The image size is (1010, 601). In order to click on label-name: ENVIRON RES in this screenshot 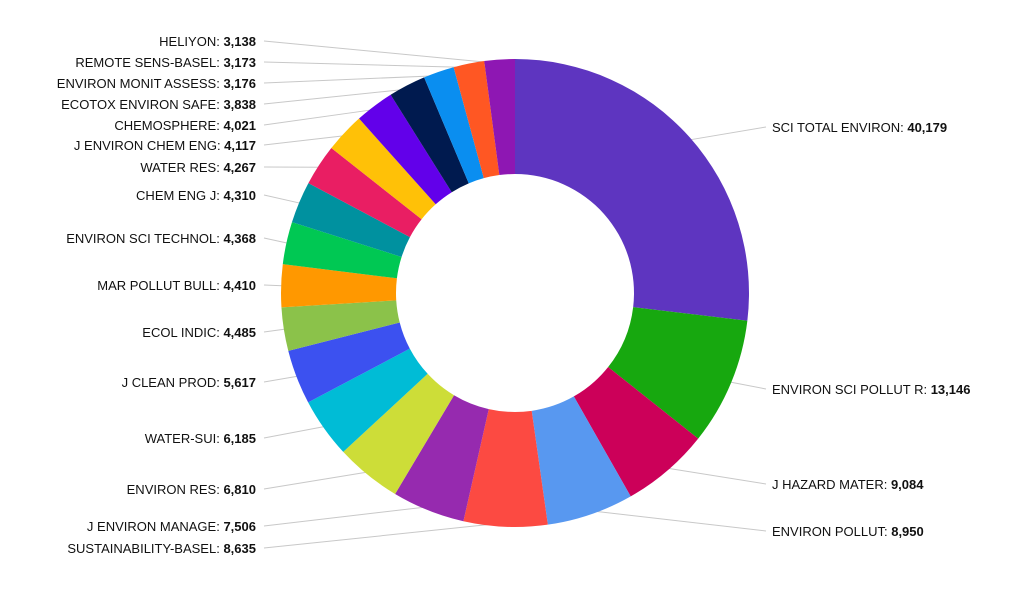, I will do `click(172, 489)`.